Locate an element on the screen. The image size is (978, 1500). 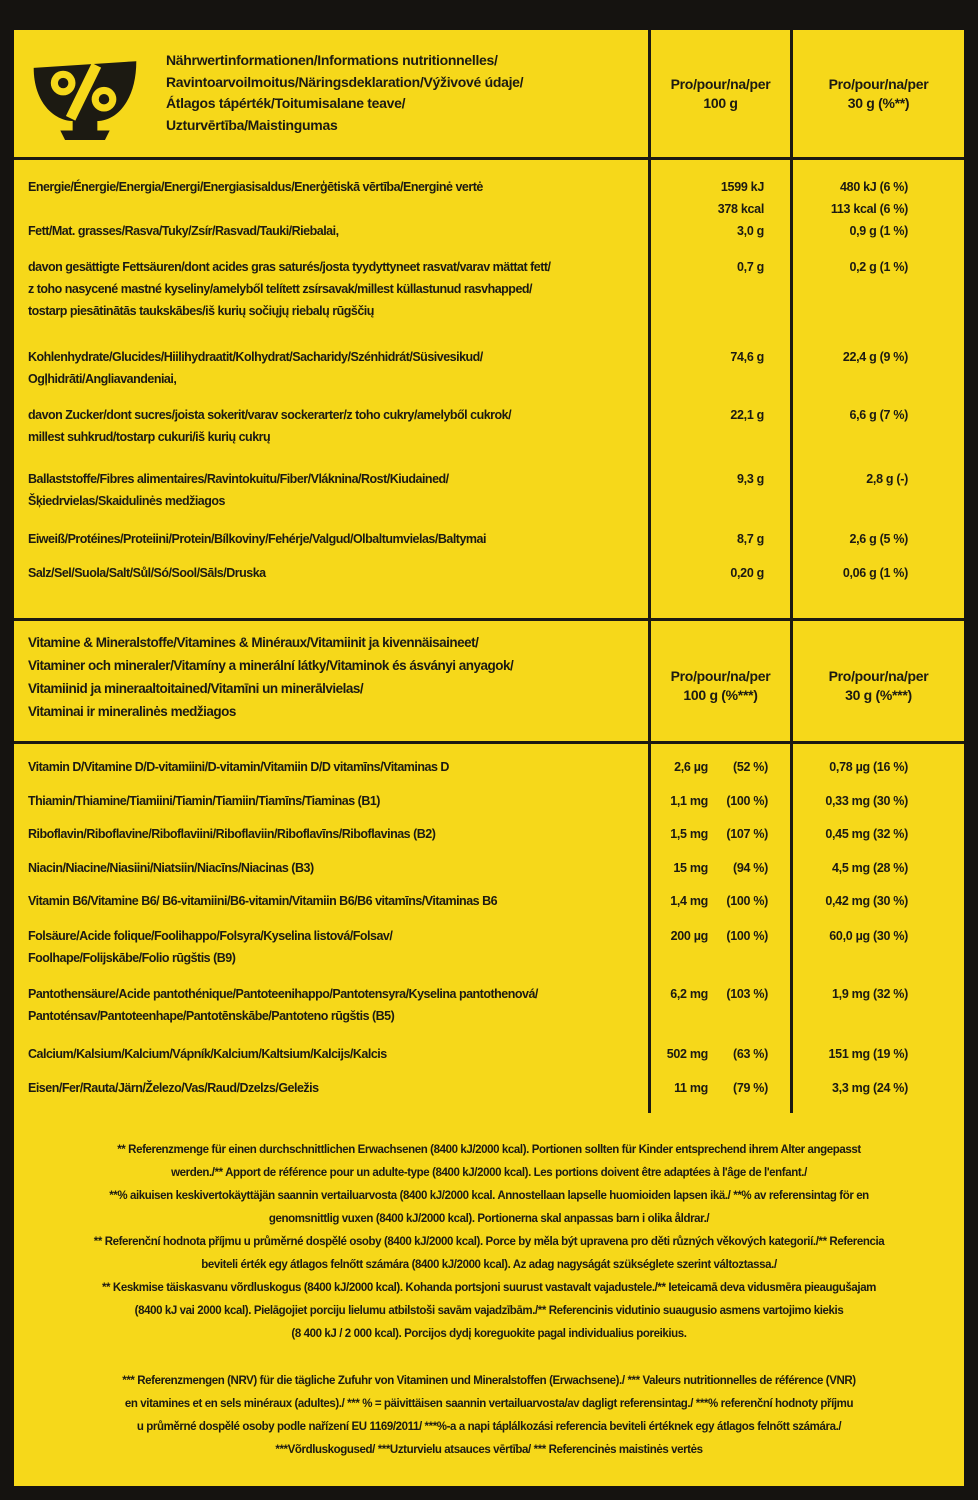
percent-nrv: (103 %) is located at coordinates (747, 994).